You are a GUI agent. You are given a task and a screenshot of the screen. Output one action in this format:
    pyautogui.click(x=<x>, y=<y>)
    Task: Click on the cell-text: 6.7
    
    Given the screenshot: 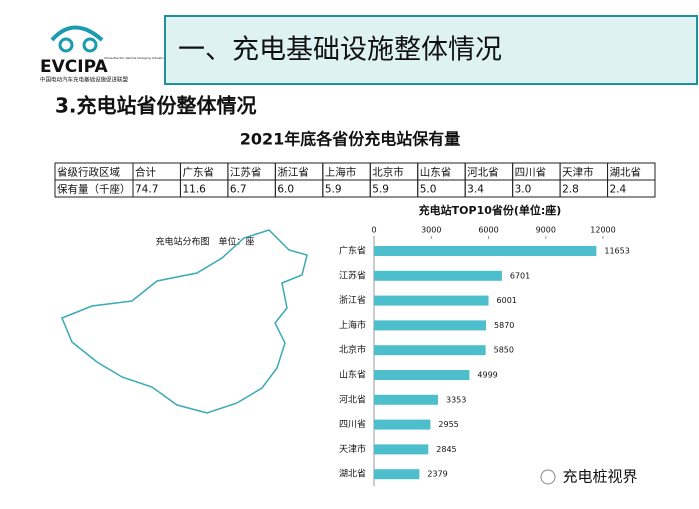 What is the action you would take?
    pyautogui.click(x=238, y=190)
    